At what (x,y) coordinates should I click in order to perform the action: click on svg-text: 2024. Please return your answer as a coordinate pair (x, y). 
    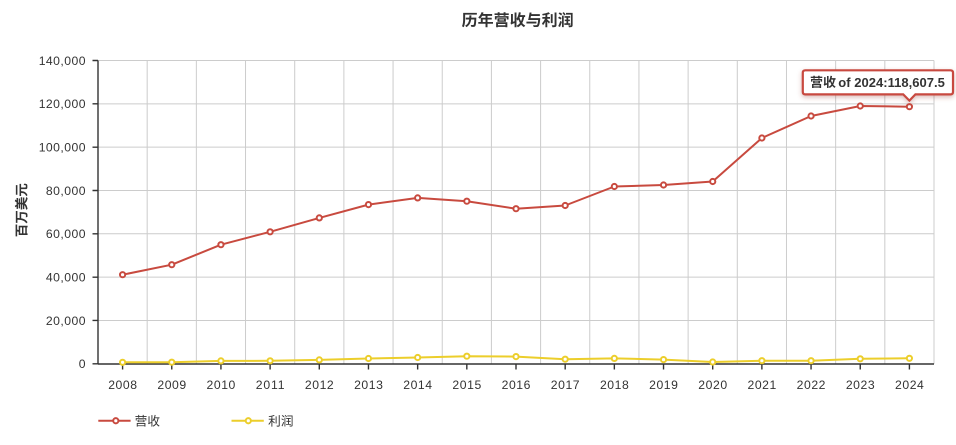
    Looking at the image, I should click on (909, 385).